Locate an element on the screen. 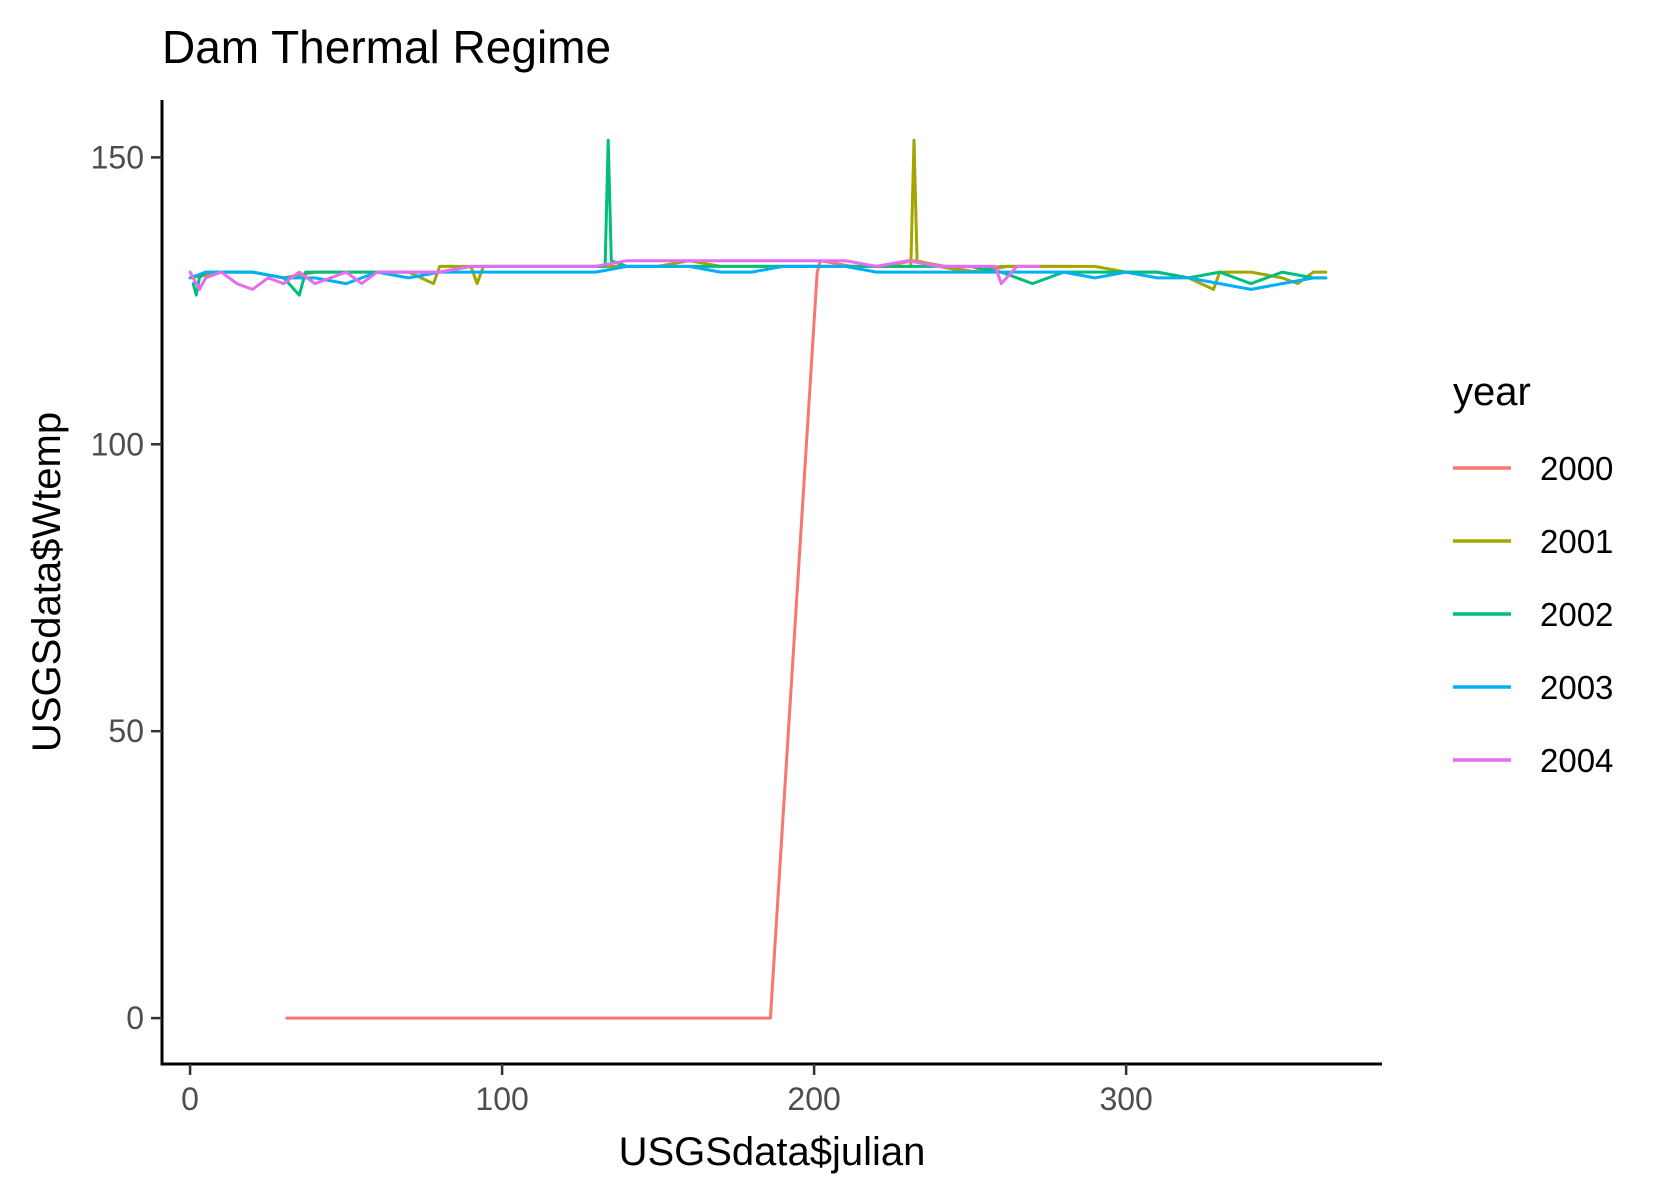  legend-label-2000: 2000 is located at coordinates (1576, 468).